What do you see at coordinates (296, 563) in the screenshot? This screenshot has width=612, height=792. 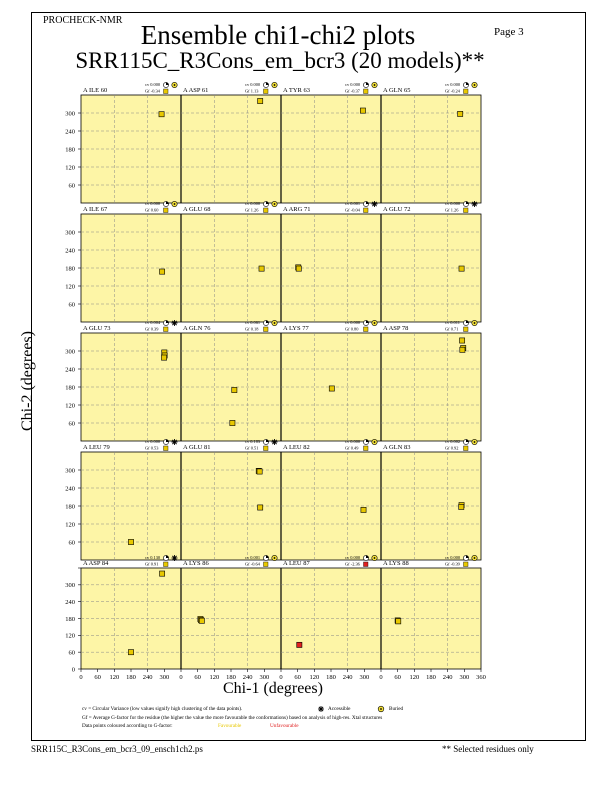 I see `residue-label-18: A LEU 87` at bounding box center [296, 563].